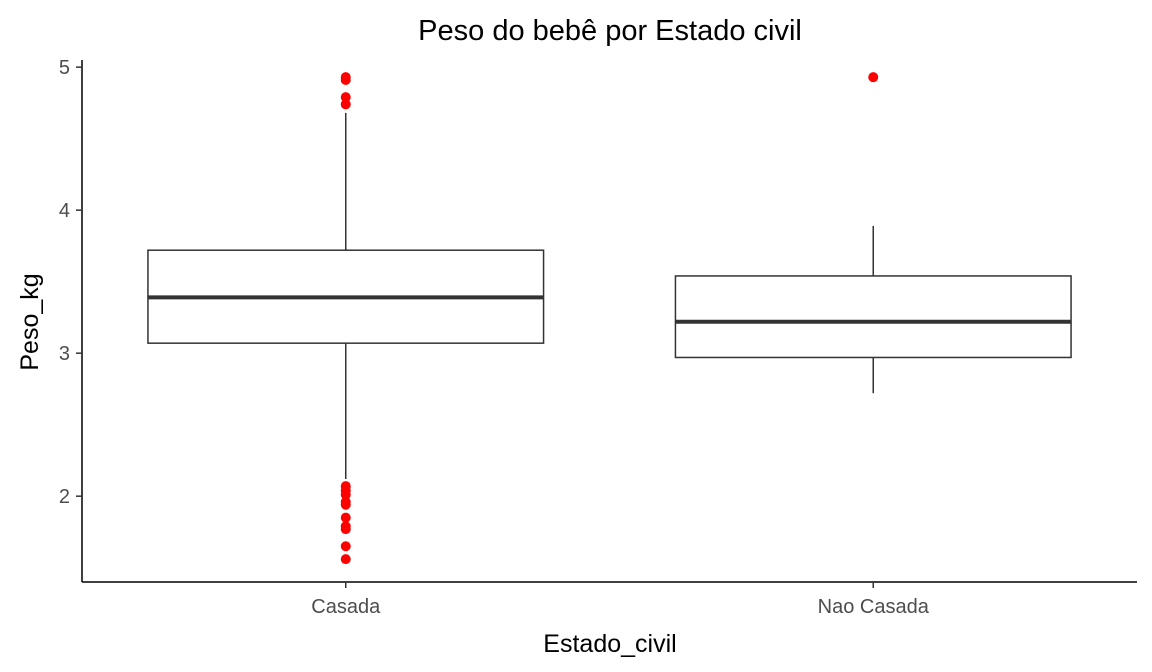 The width and height of the screenshot is (1152, 672). I want to click on x-tick-label: Casada, so click(346, 607).